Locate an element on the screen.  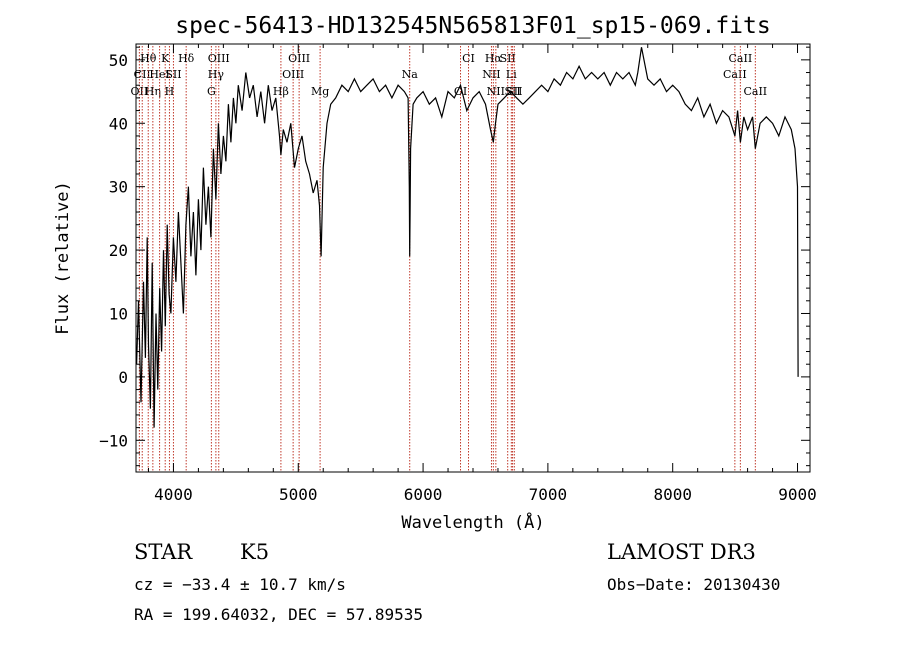
line-marker-label: HeI is located at coordinates (159, 74).